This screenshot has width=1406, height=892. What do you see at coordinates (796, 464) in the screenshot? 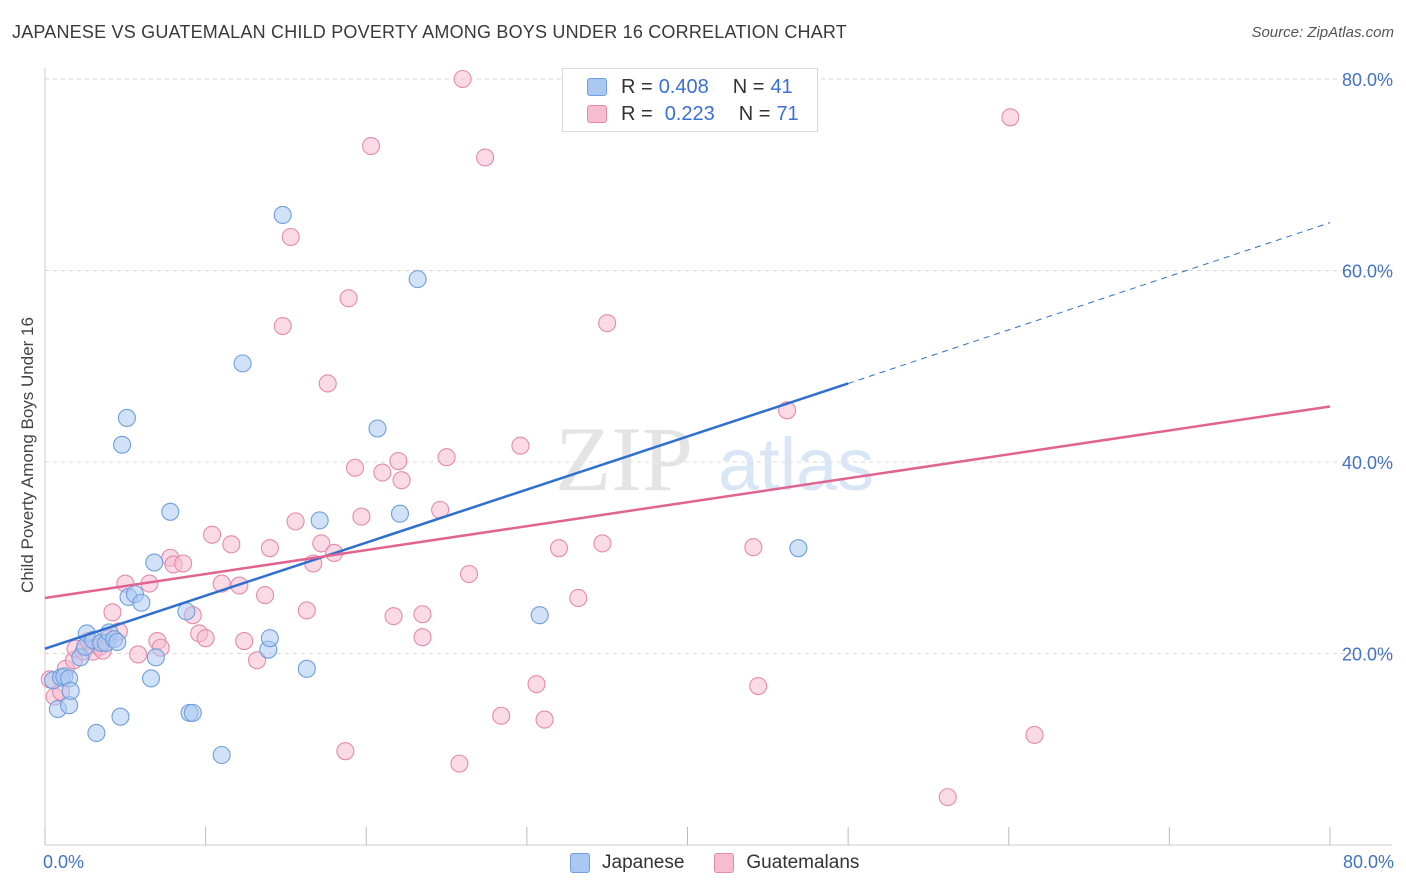
I see `watermark-atlas: atlas` at bounding box center [796, 464].